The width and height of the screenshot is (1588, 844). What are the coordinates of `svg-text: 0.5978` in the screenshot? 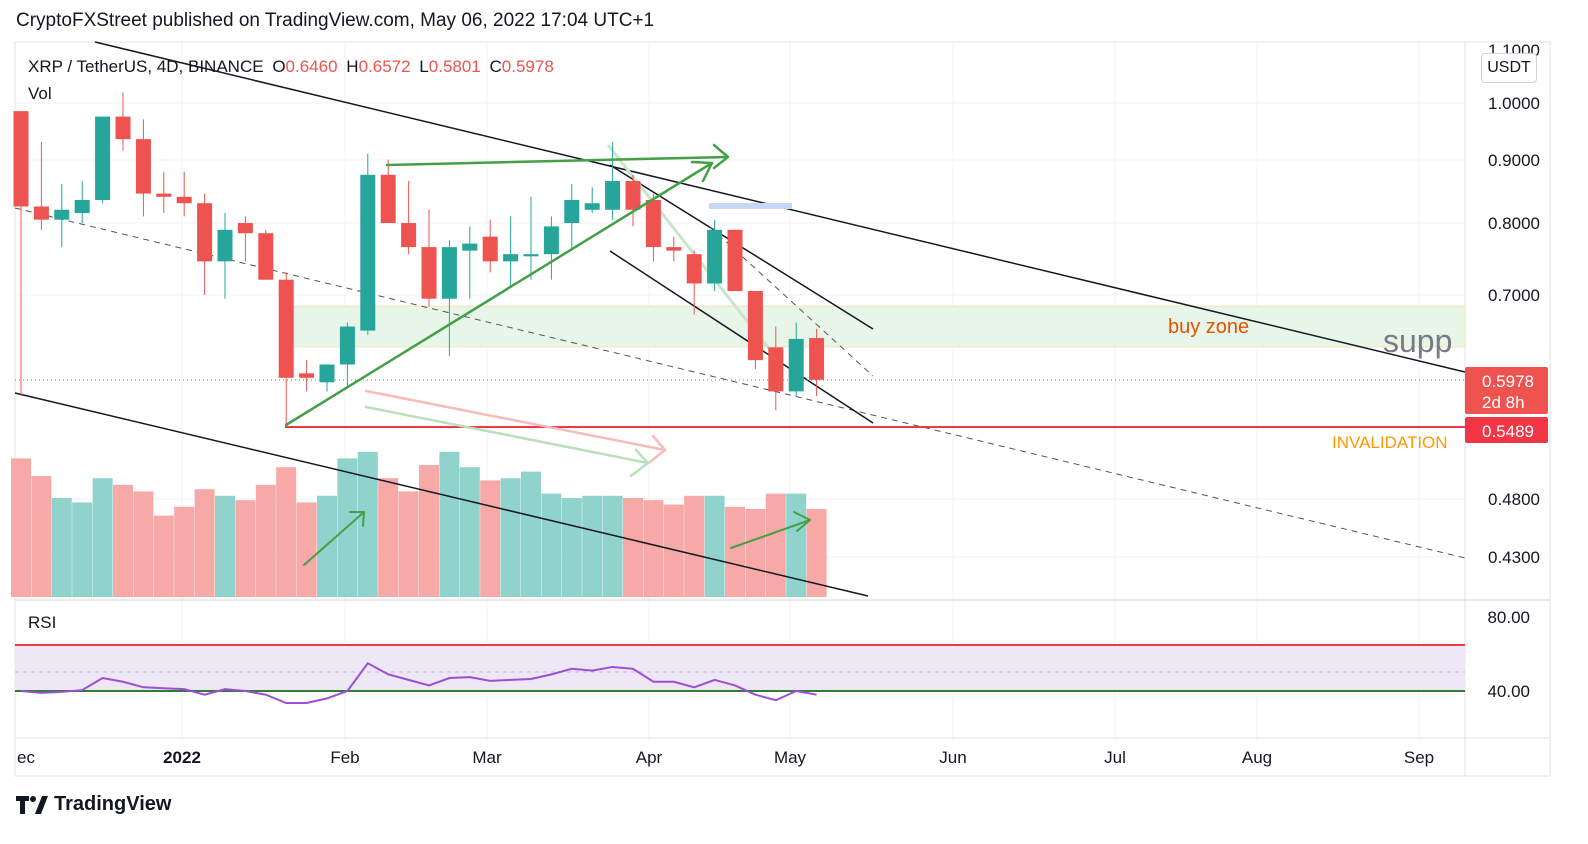 It's located at (1508, 381).